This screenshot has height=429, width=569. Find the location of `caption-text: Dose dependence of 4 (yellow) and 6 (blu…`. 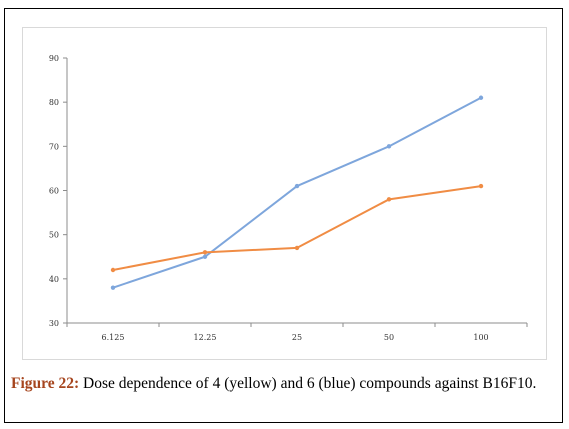

caption-text: Dose dependence of 4 (yellow) and 6 (blu… is located at coordinates (308, 383).